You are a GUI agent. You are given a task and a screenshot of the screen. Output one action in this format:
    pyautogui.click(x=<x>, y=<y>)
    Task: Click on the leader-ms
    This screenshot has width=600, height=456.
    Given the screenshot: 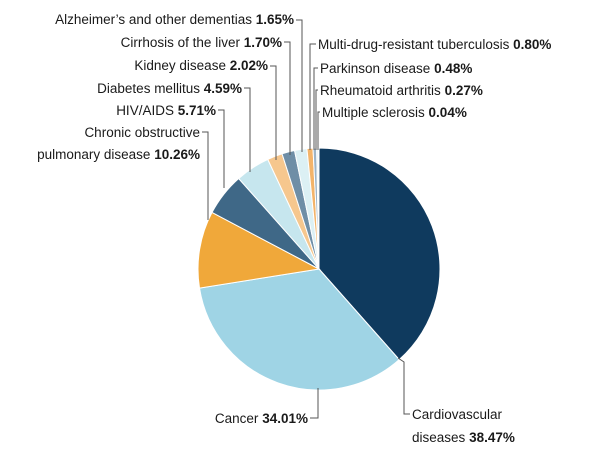 What is the action you would take?
    pyautogui.click(x=318, y=130)
    